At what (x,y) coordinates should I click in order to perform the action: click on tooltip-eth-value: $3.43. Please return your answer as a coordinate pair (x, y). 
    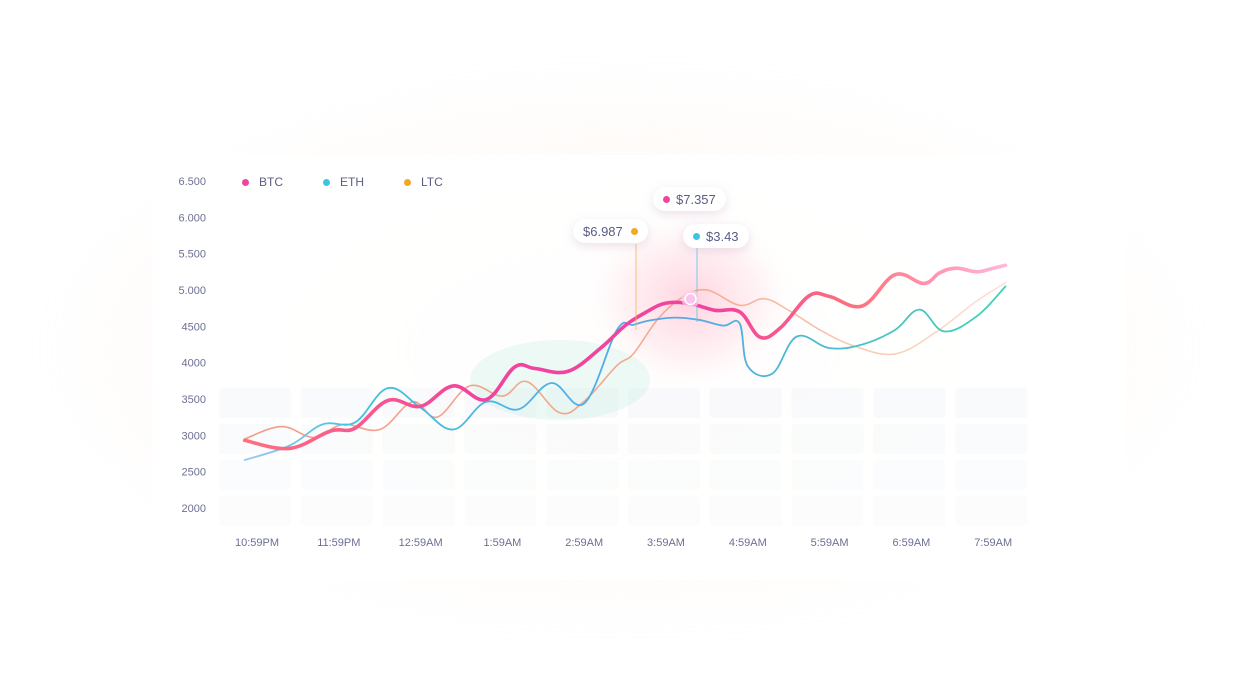
    Looking at the image, I should click on (722, 236).